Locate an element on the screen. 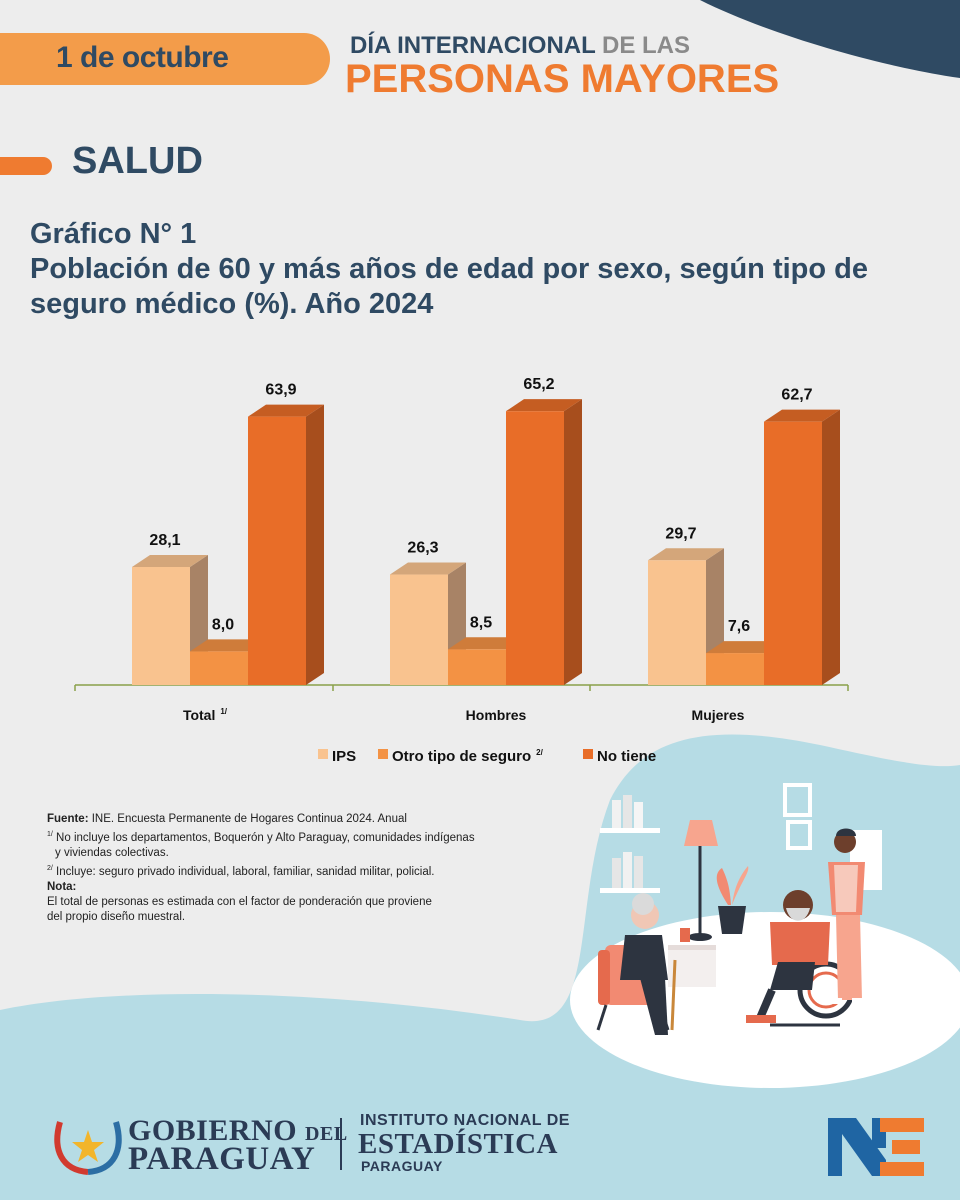 This screenshot has width=960, height=1200. note1-text-cont: y viviendas colectivas. is located at coordinates (112, 852).